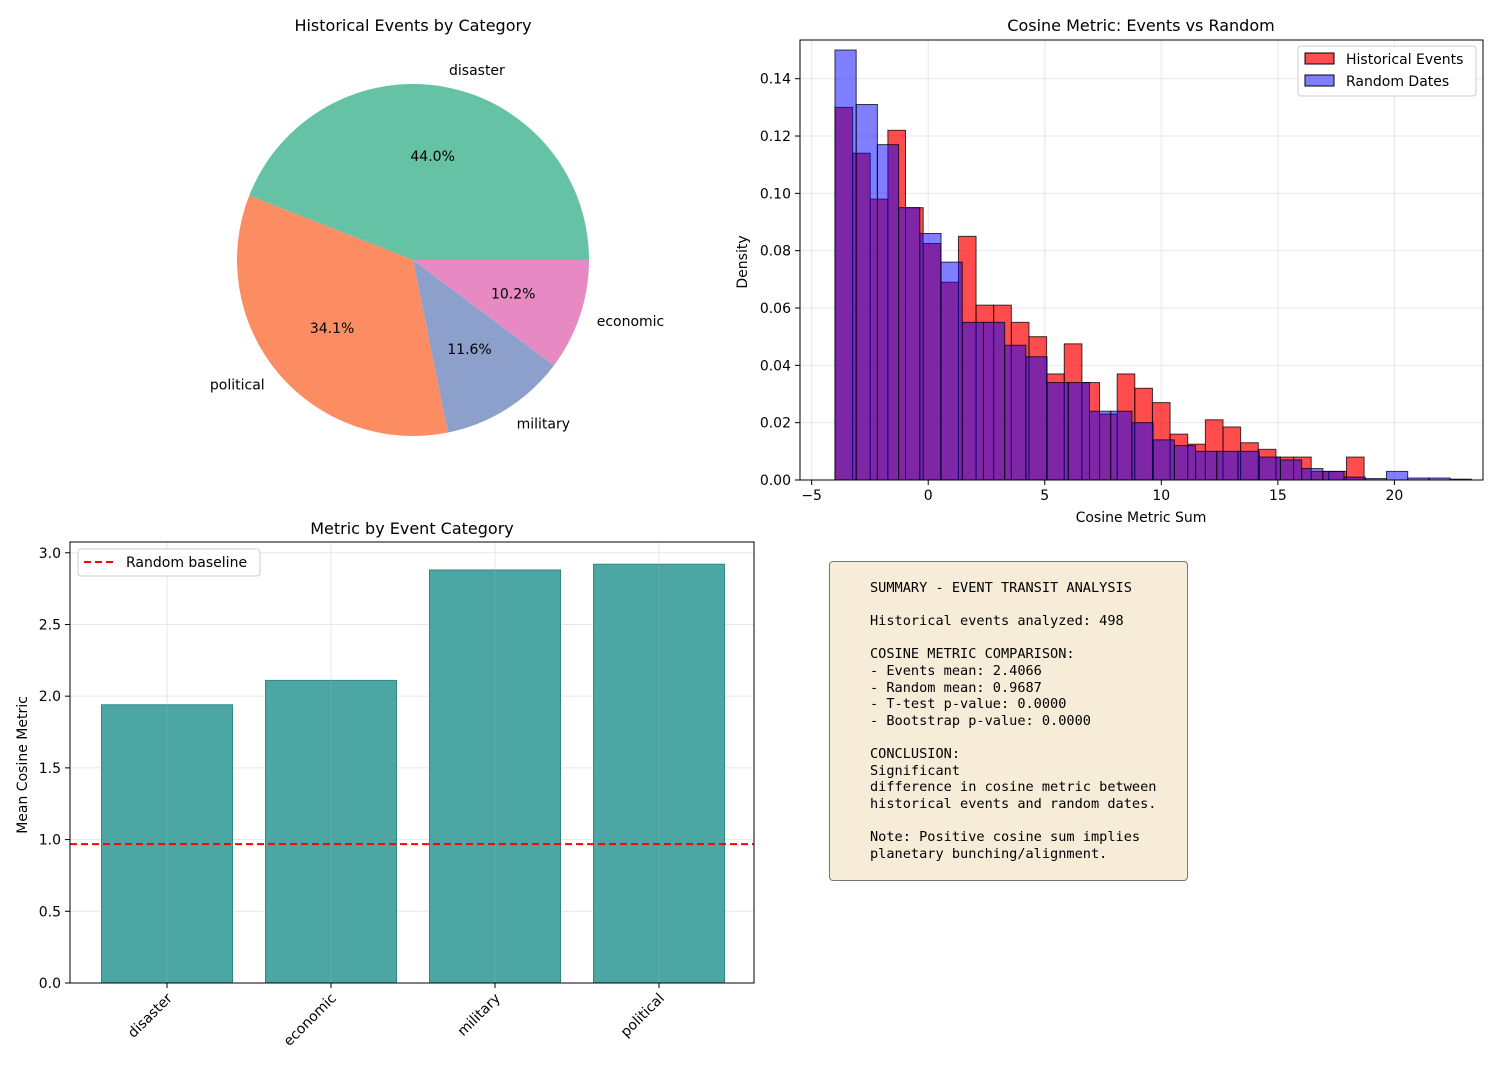  Describe the element at coordinates (50, 769) in the screenshot. I see `bar-y-tick-label: 1.5` at that location.